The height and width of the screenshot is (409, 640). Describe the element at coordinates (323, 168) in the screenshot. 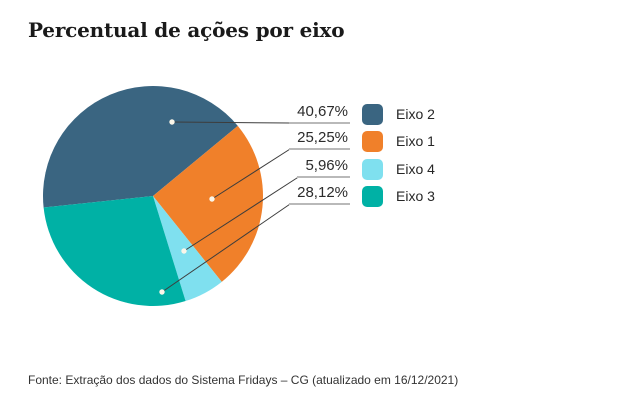

I see `percent-label-eixo-4: 5,96%` at that location.